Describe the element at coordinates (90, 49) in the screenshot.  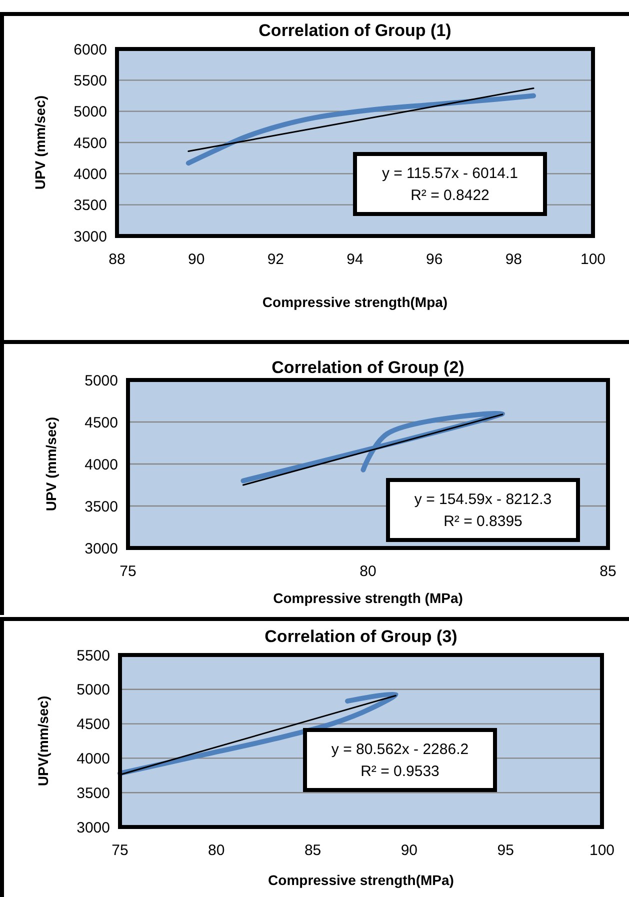
I see `y-tick-label: 6000` at that location.